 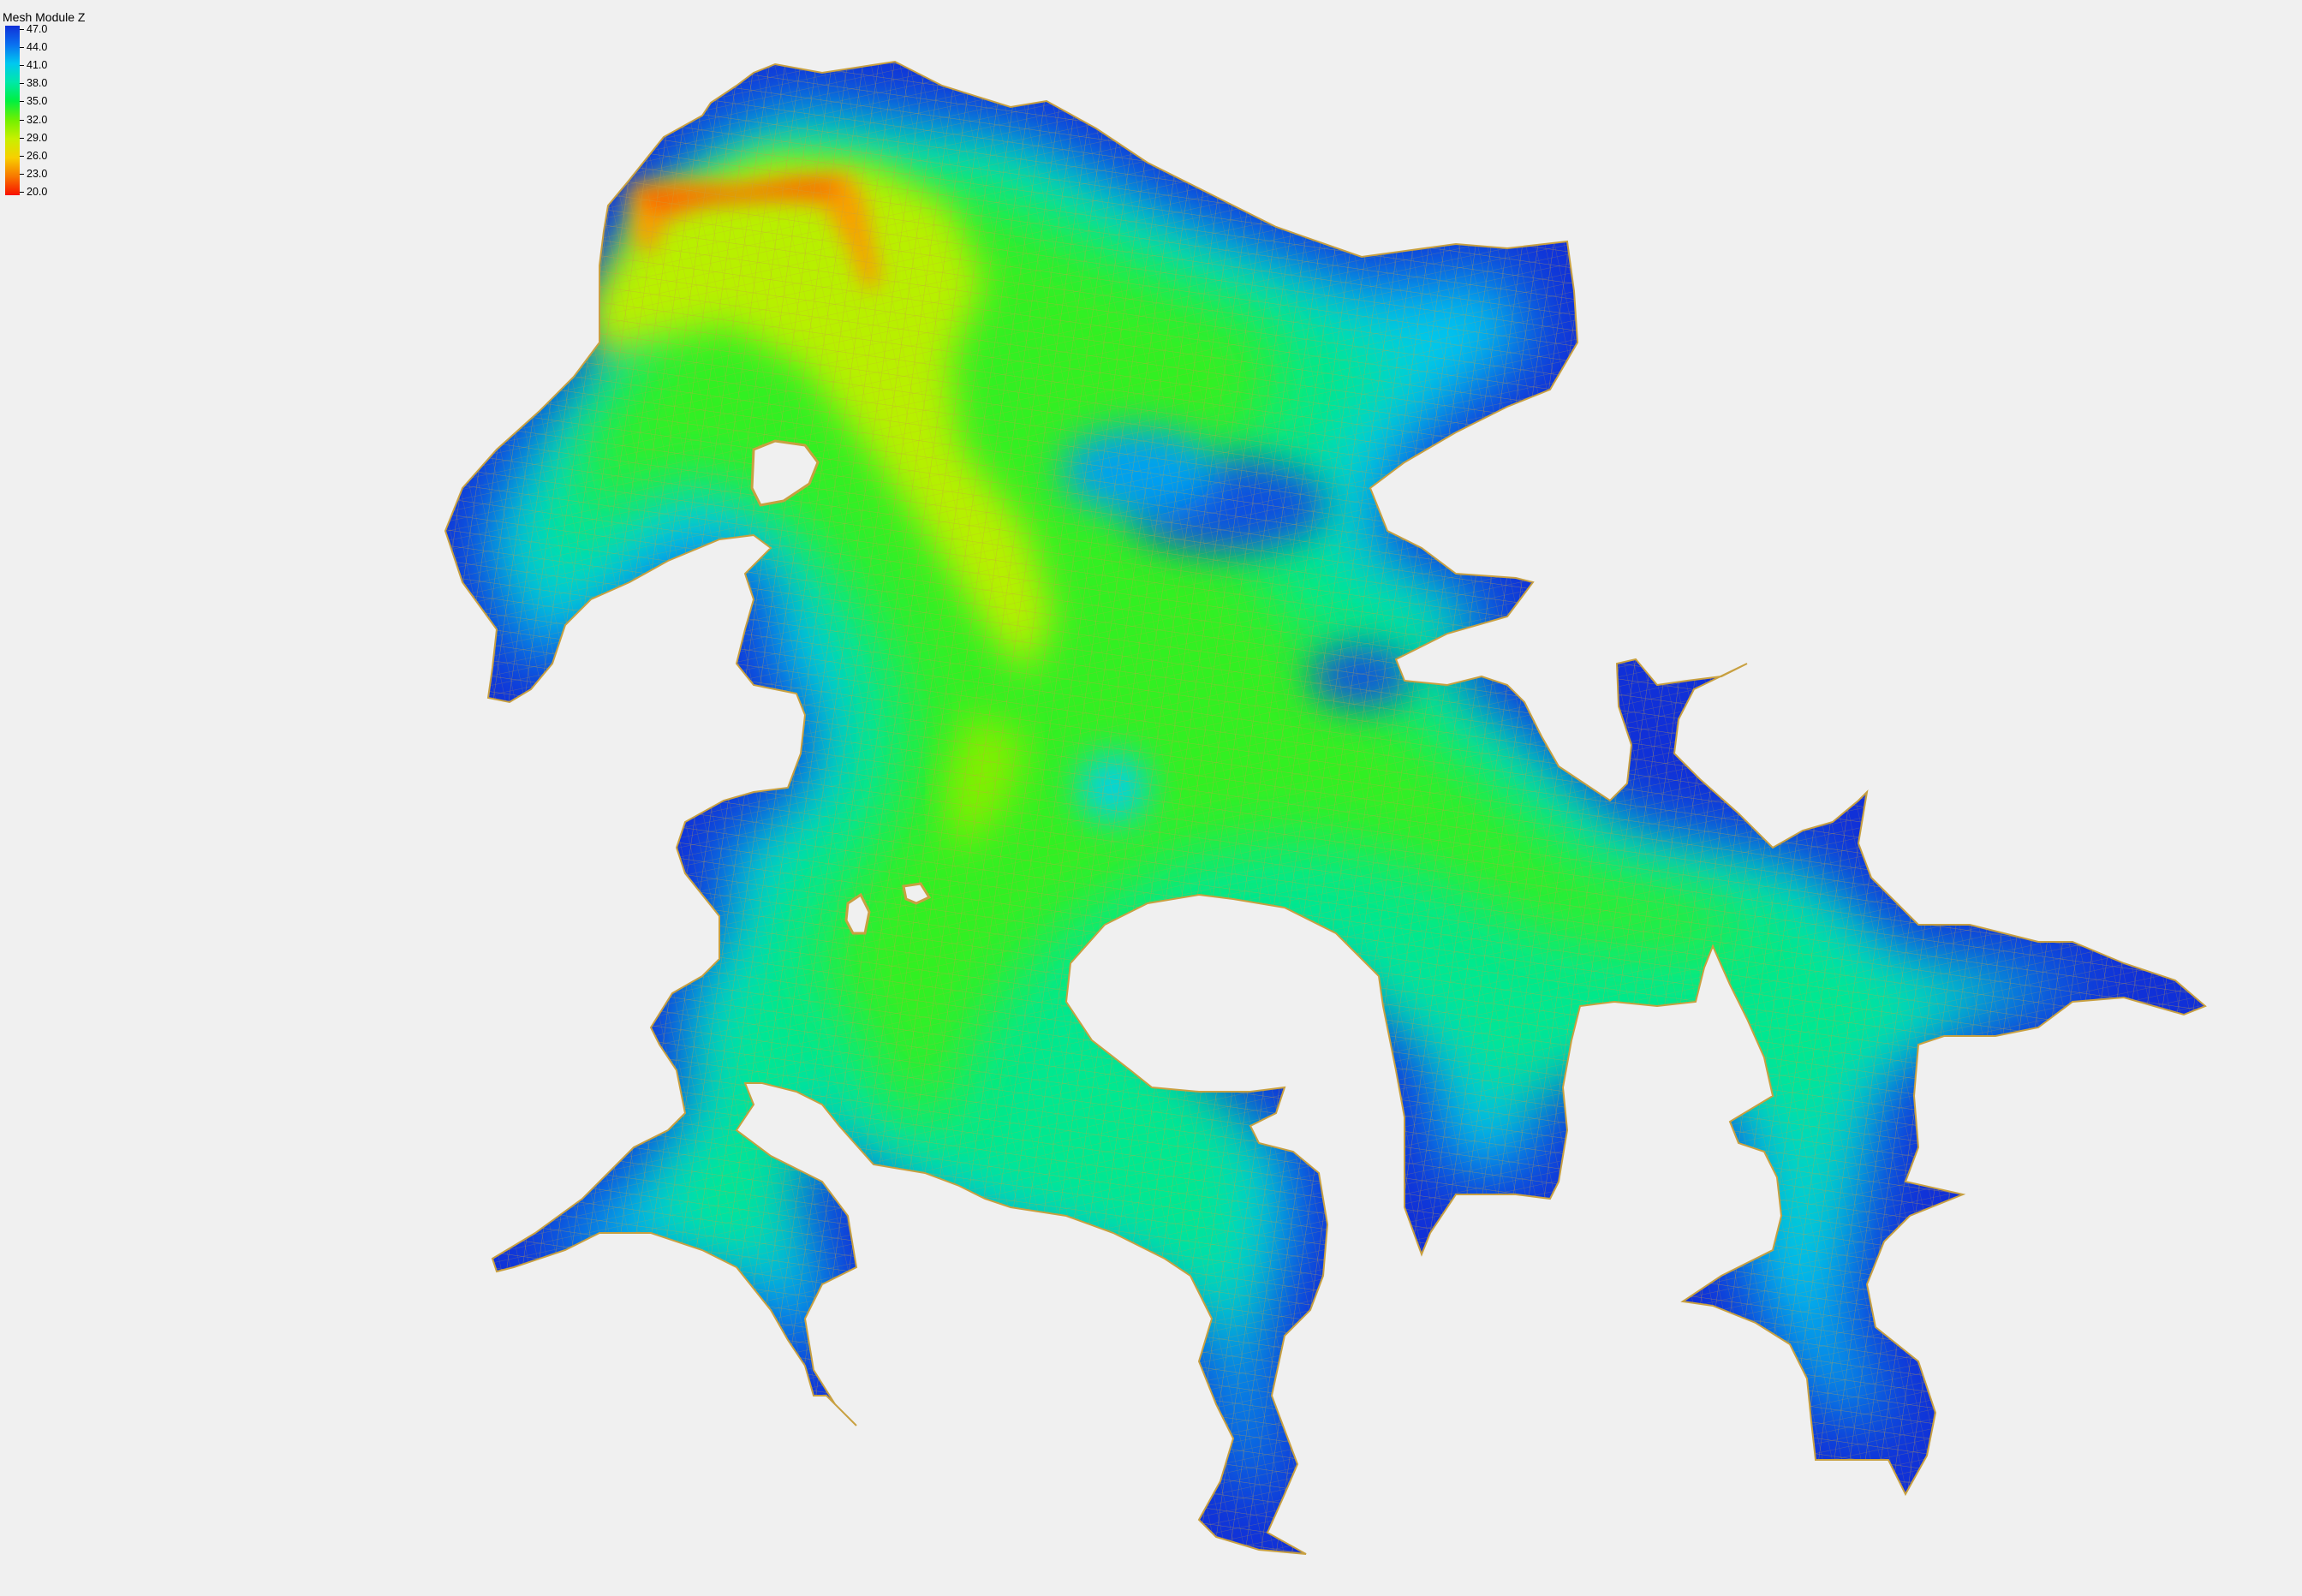 I want to click on legend-label: 29.0, so click(x=37, y=137).